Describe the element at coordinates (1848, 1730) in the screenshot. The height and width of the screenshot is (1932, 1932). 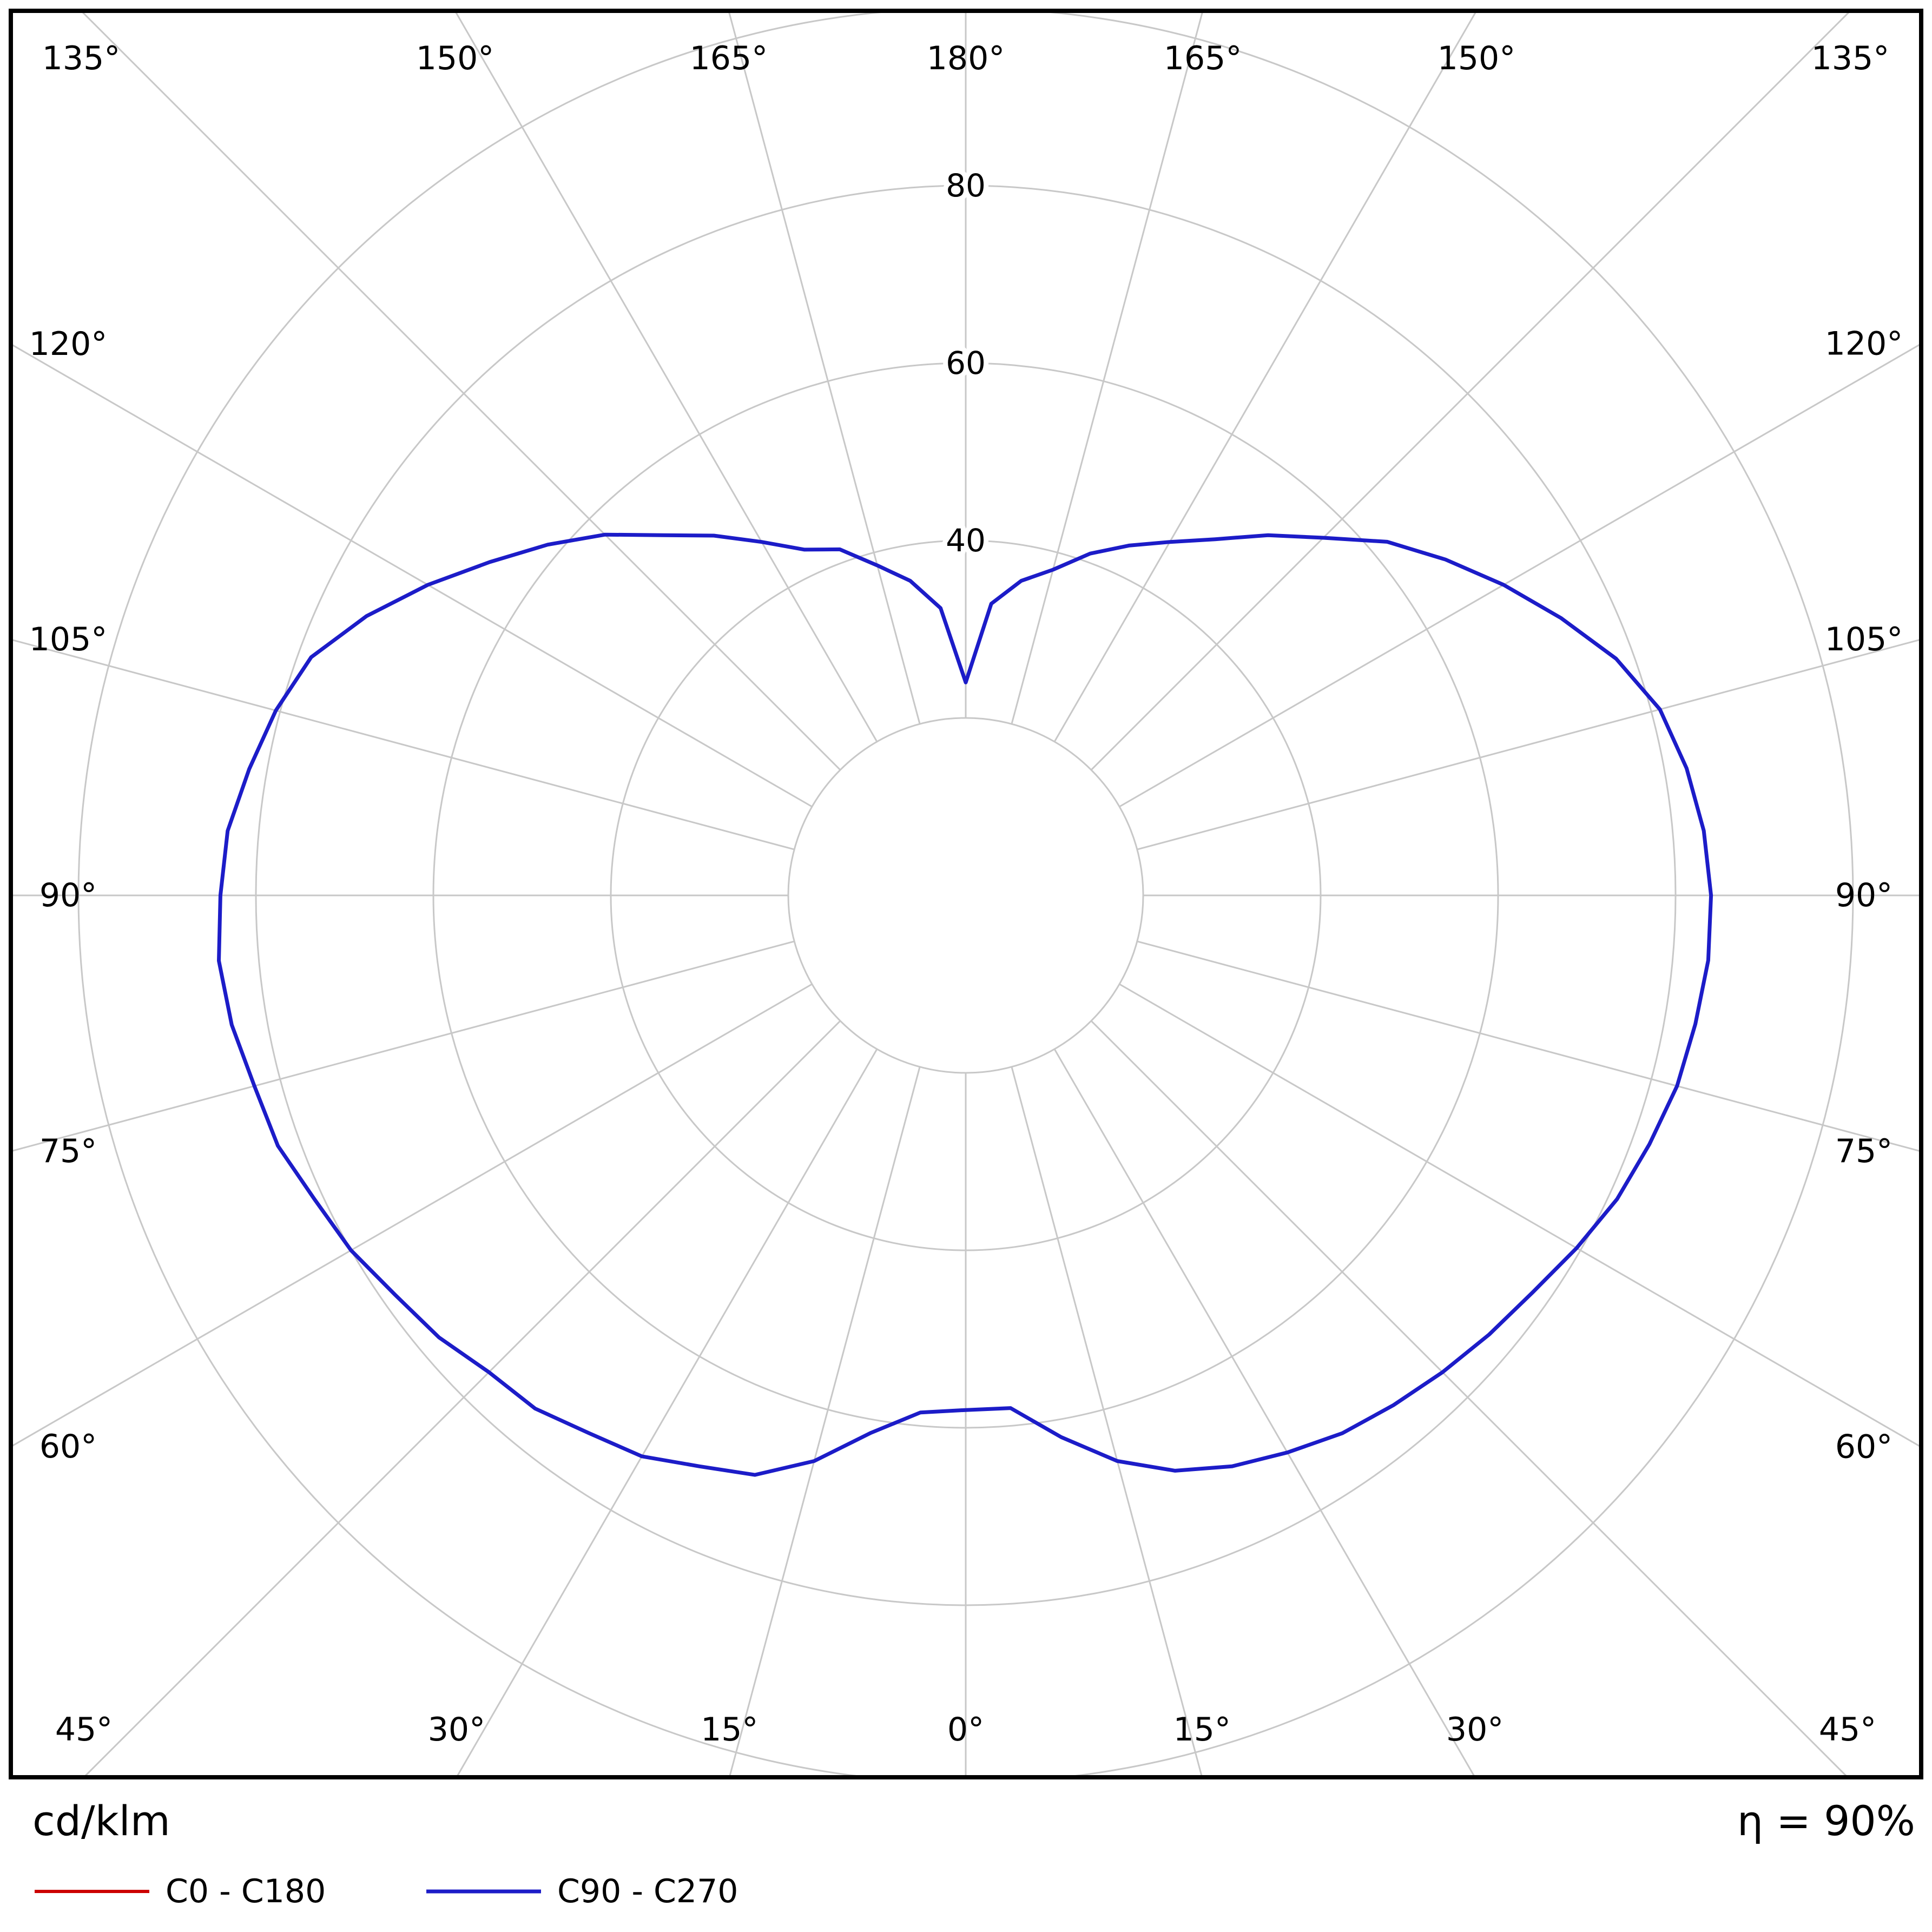
I see `angle-label-45-right: 45°` at that location.